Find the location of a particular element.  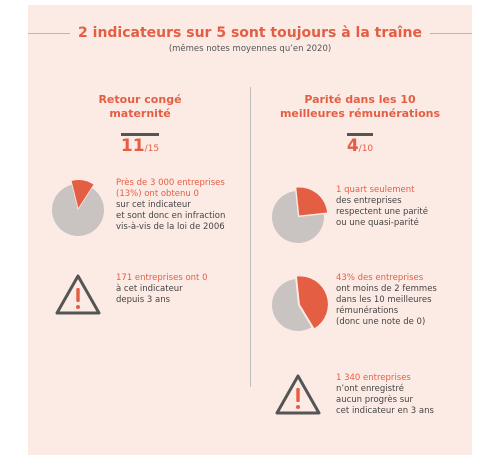

column-title: Retour congé maternité is located at coordinates (140, 107).